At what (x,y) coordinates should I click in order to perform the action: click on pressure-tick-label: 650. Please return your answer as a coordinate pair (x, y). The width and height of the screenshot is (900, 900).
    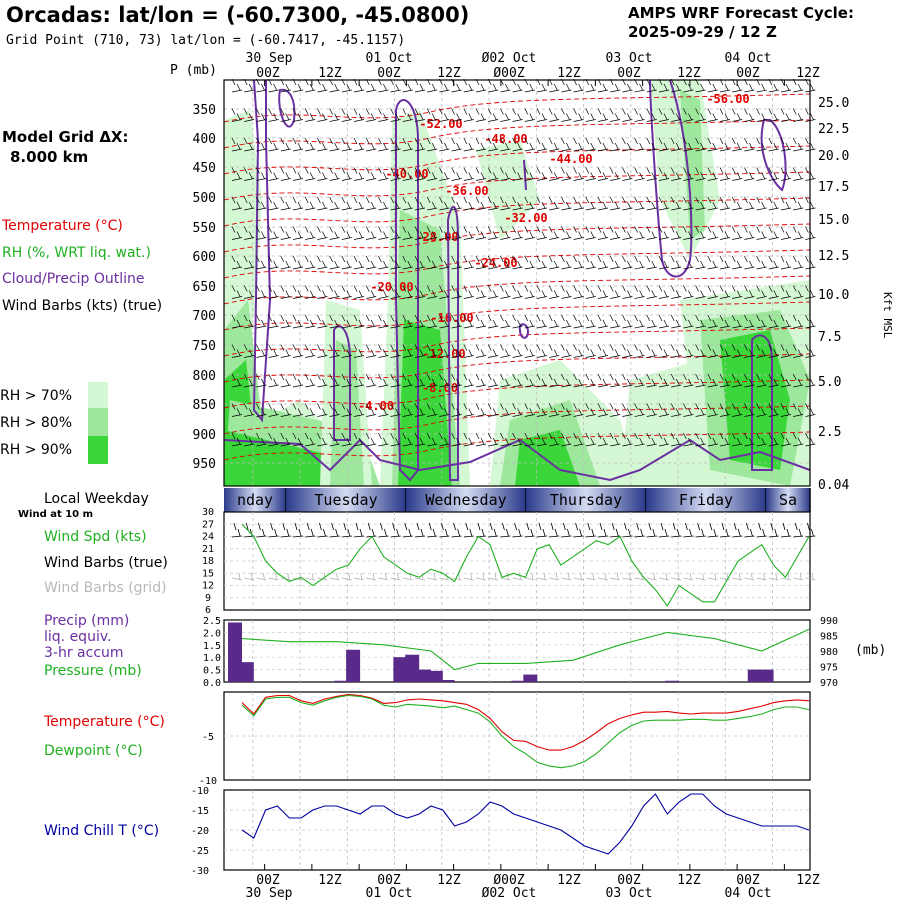
    Looking at the image, I should click on (204, 287).